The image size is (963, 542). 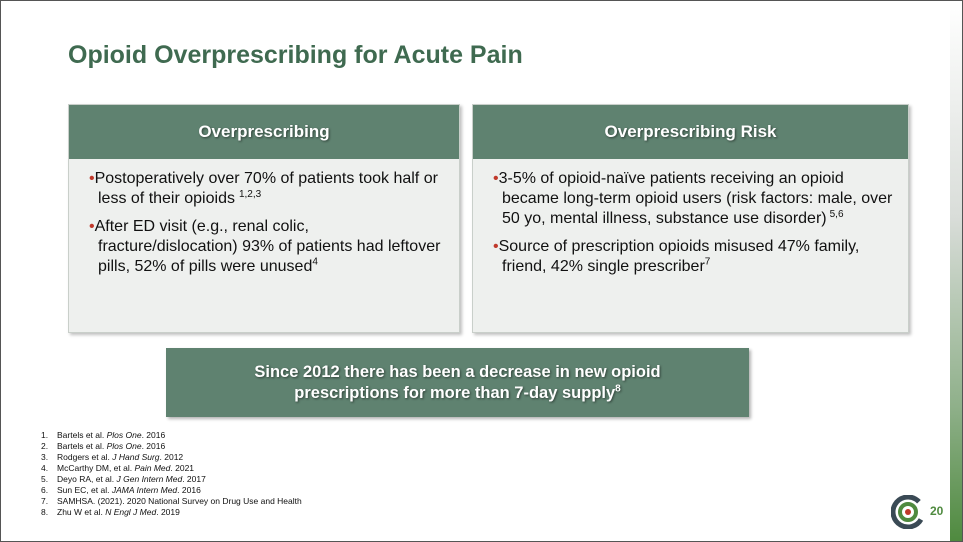 What do you see at coordinates (836, 214) in the screenshot?
I see `bullet-sup: 5,6` at bounding box center [836, 214].